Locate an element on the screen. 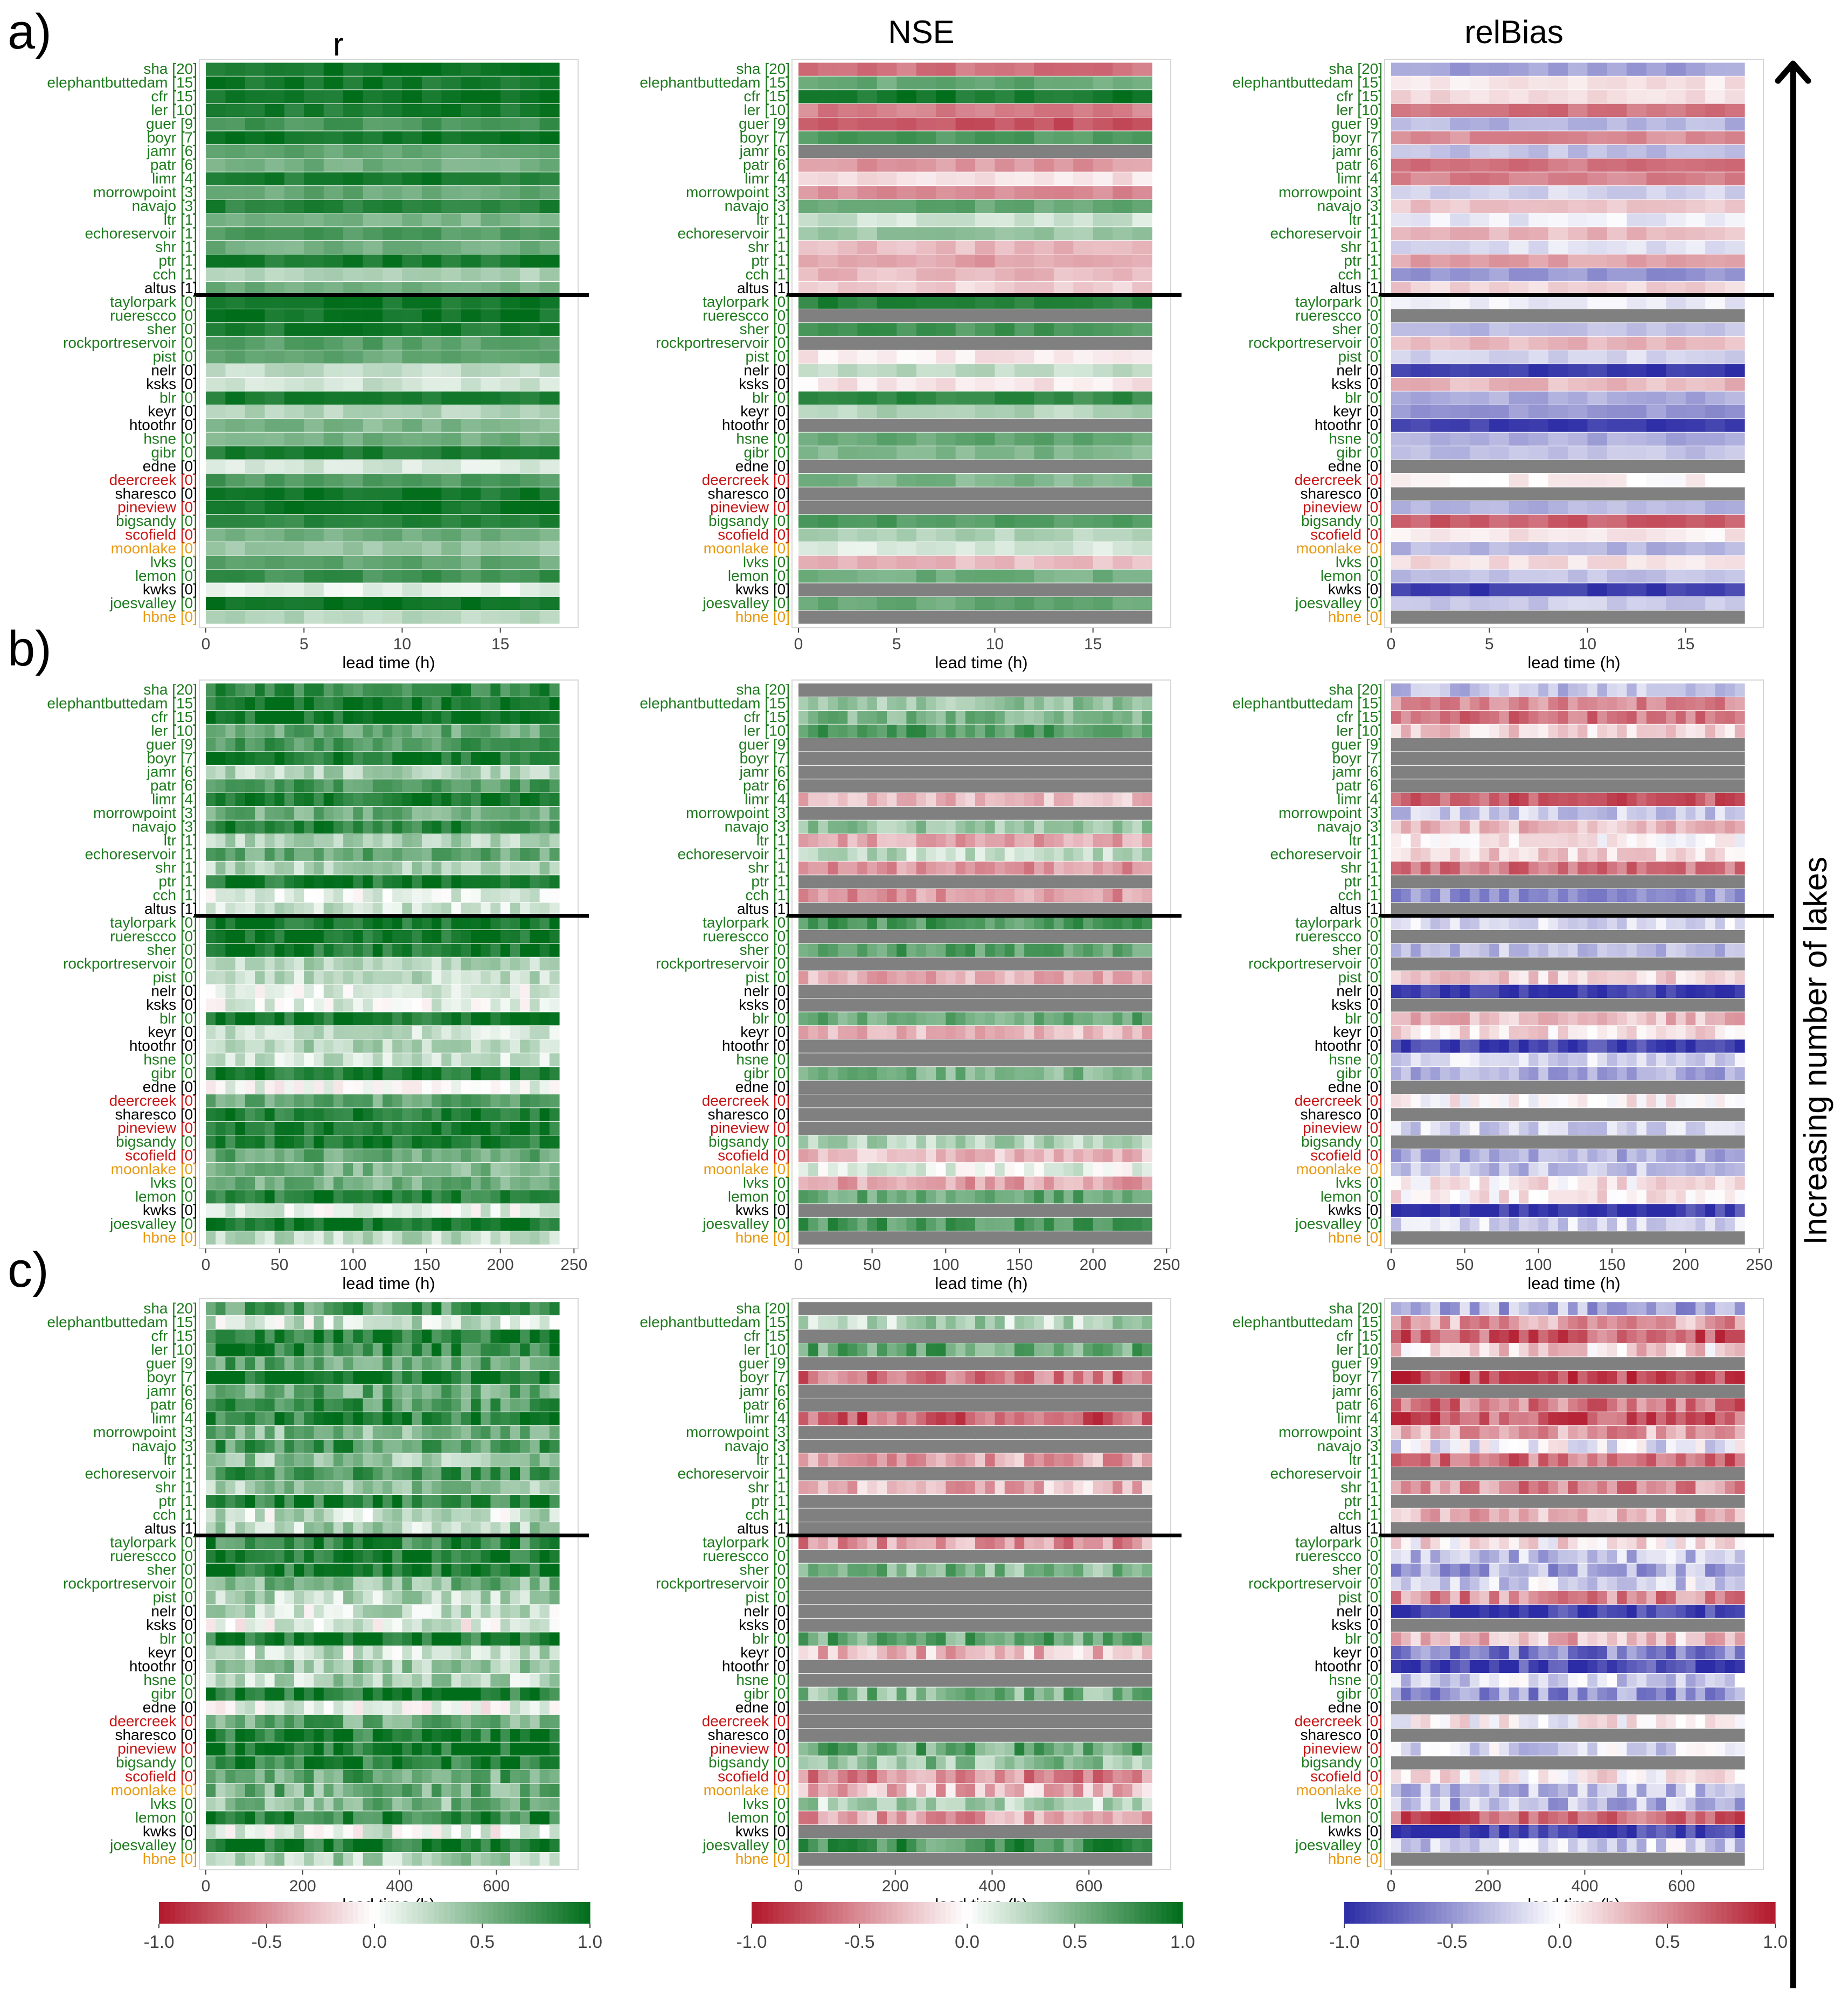 This screenshot has height=1991, width=1848. station-label: ksks [0] is located at coordinates (171, 384).